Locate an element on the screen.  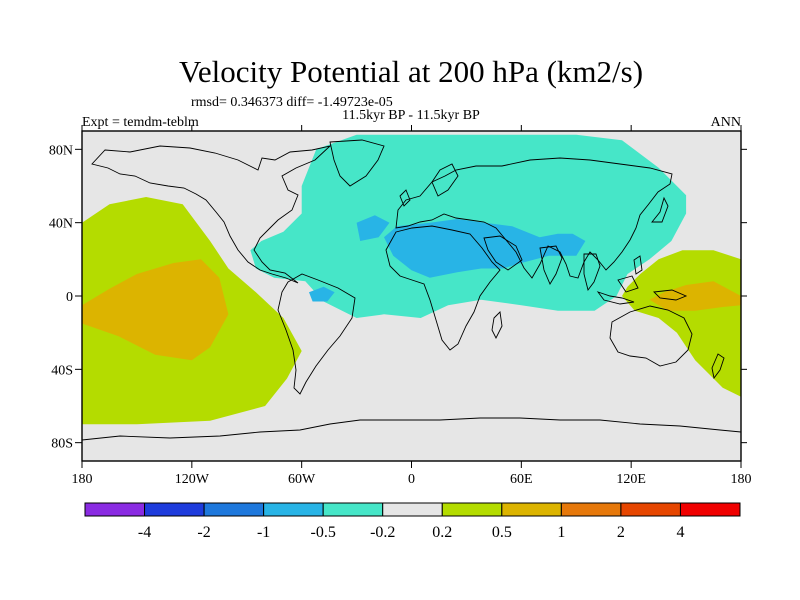
field-region-north-africa-arabia is located at coordinates (485, 248).